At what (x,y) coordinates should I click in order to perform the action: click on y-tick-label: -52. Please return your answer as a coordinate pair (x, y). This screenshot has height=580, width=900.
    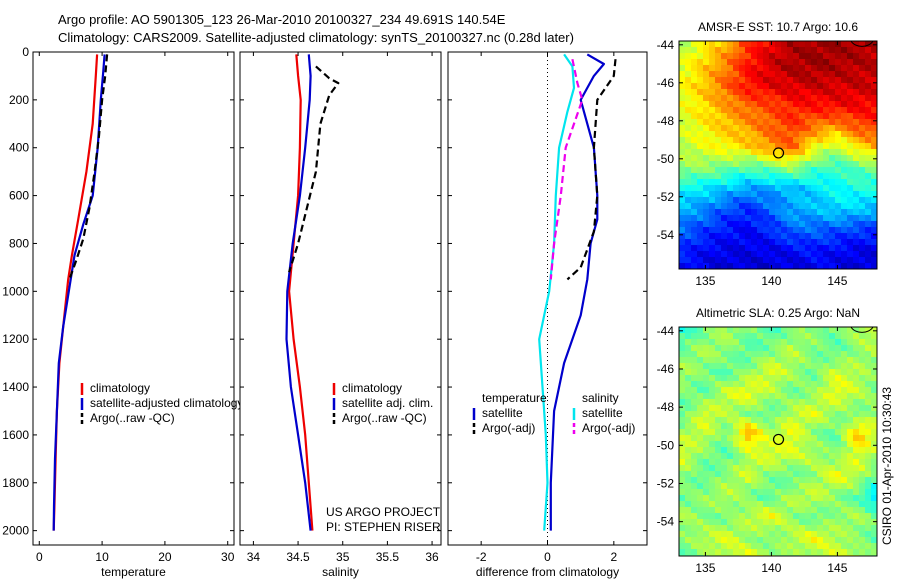
    Looking at the image, I should click on (666, 483).